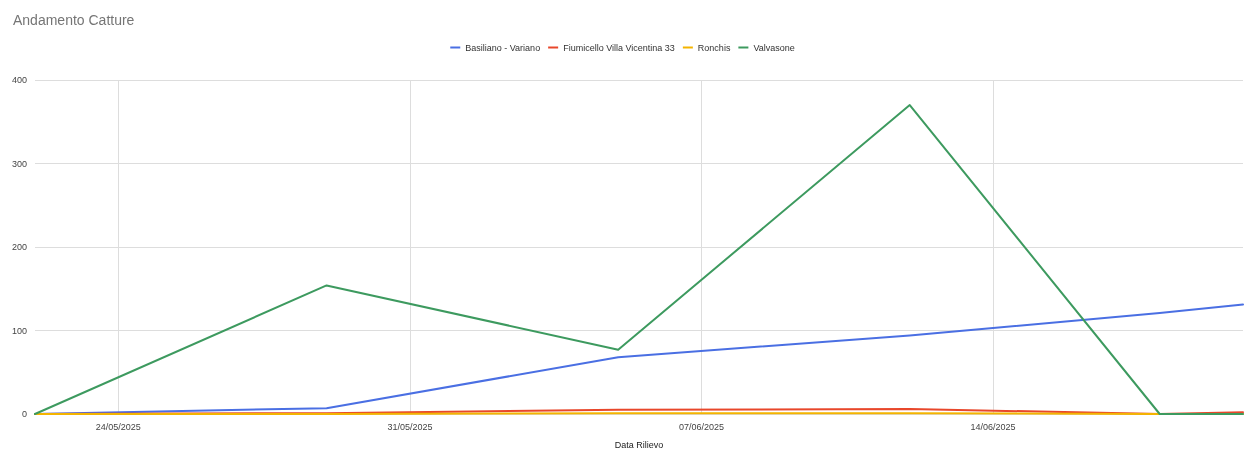  What do you see at coordinates (19, 247) in the screenshot?
I see `y-tick-label: 200` at bounding box center [19, 247].